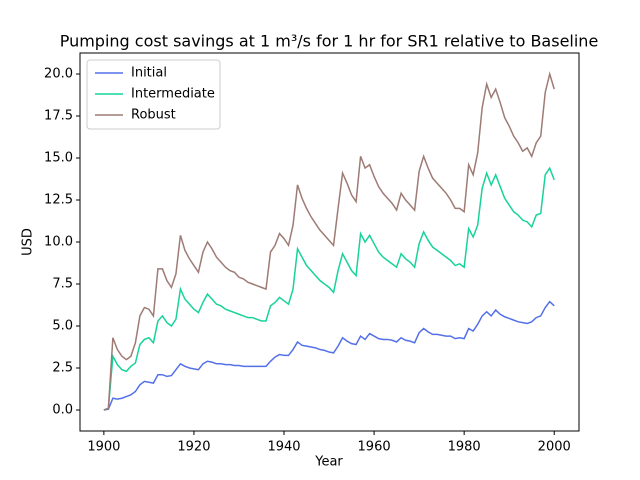  I want to click on x-tick-label: 1900, so click(103, 447).